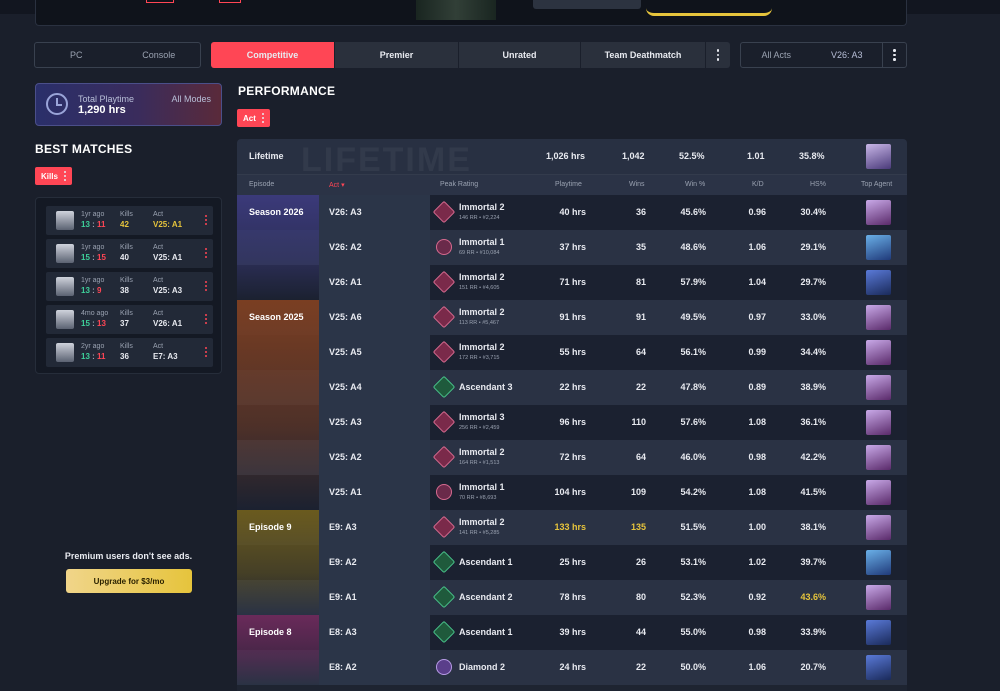 This screenshot has height=691, width=1000. Describe the element at coordinates (572, 562) in the screenshot. I see `table-row: E9: A2 Ascendant 1 25 hrs 26 53.1% 1.02 39.7%` at that location.